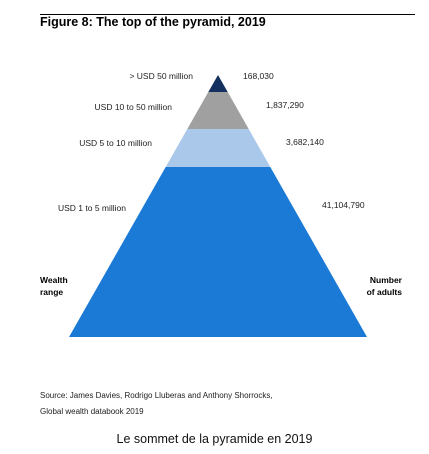 This screenshot has width=429, height=454. Describe the element at coordinates (153, 22) in the screenshot. I see `figure-title: Figure 8: The top of the pyramid, 2019` at that location.